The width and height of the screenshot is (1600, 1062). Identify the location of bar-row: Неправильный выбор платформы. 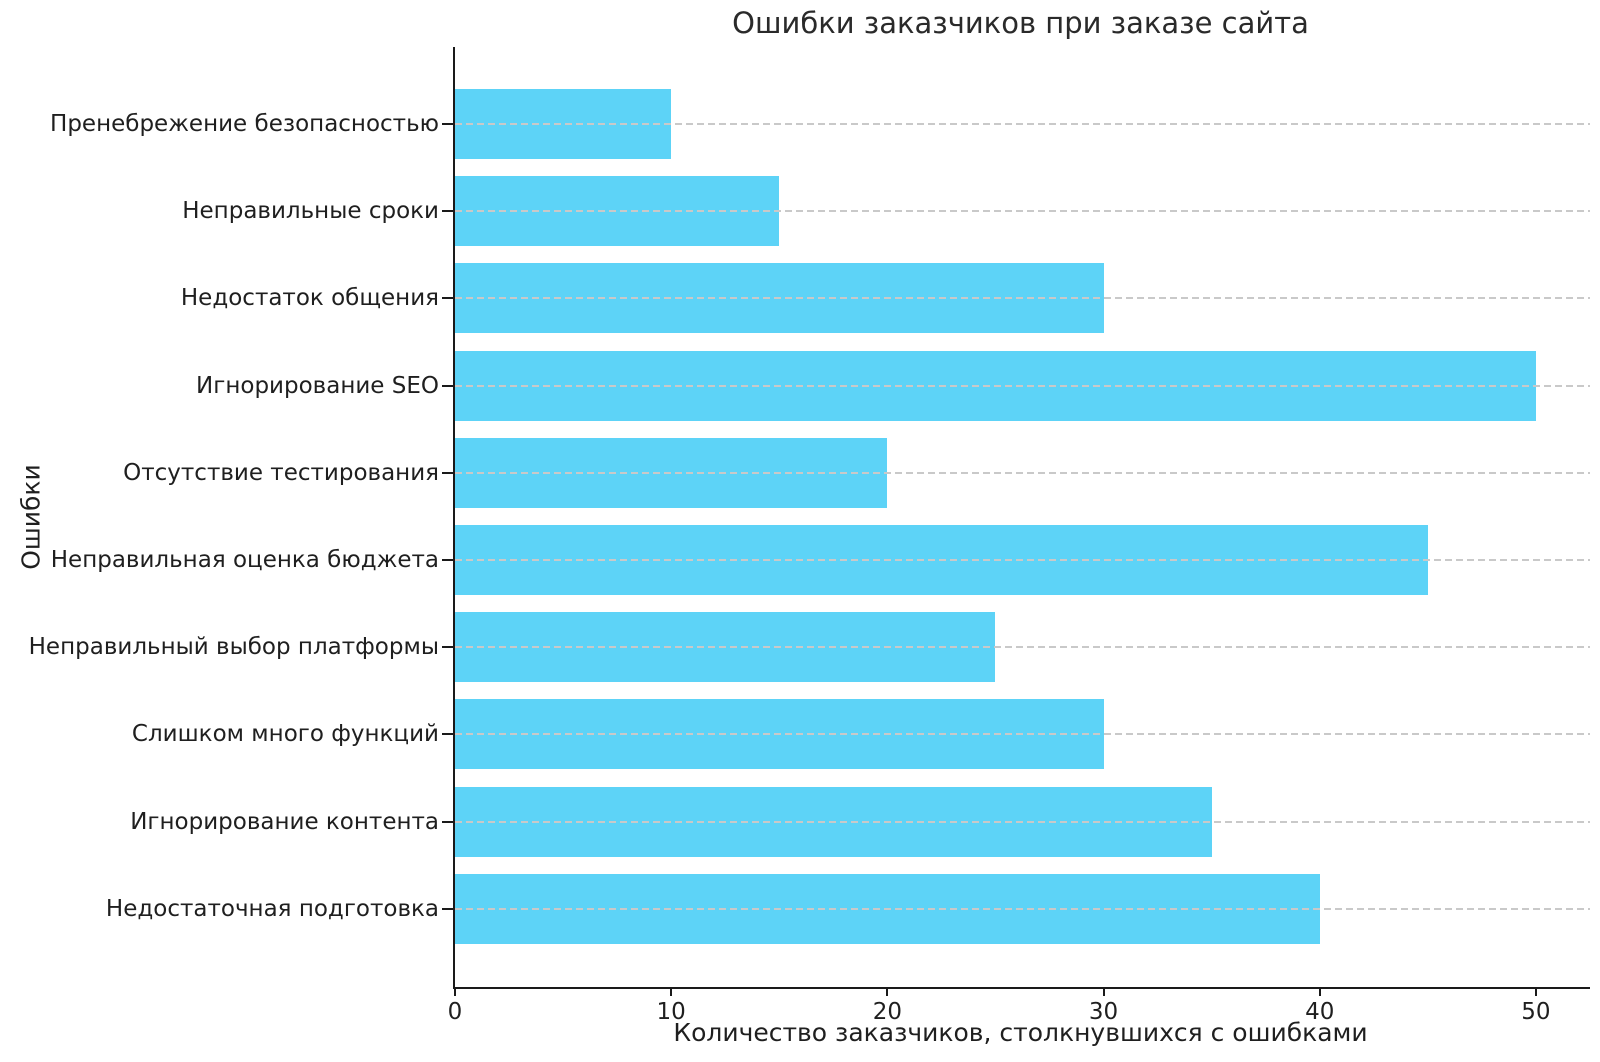
(809, 647).